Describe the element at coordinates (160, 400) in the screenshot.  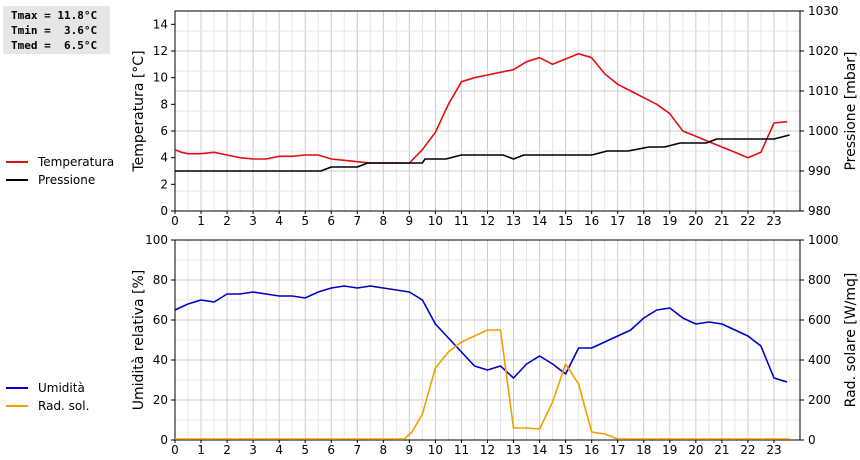
I see `chart2-ytick-label: 20` at that location.